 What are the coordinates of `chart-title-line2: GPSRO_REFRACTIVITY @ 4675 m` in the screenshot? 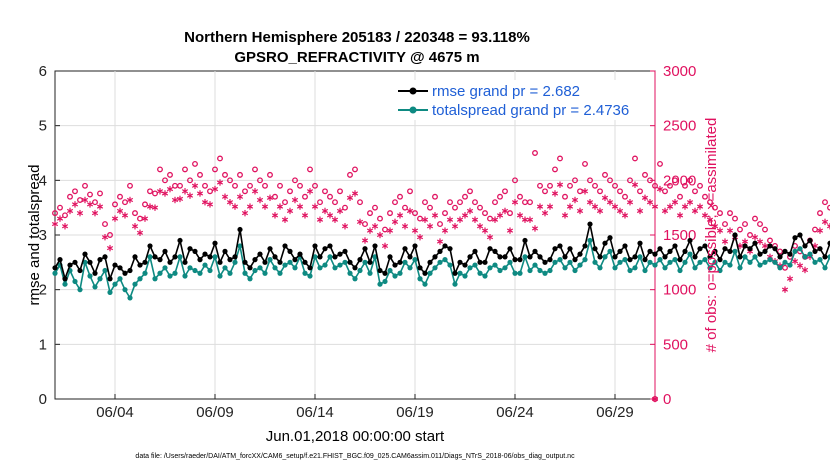 It's located at (356, 57).